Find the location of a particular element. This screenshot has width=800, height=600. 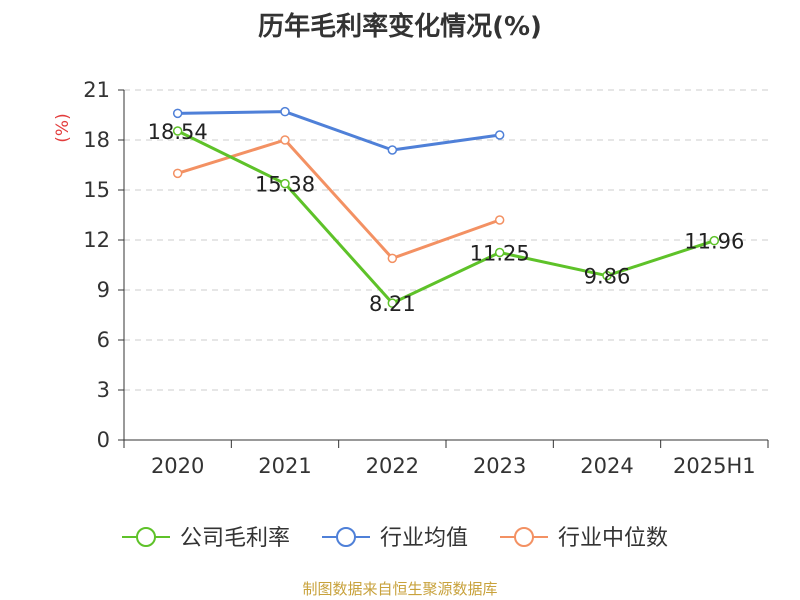

data-label: 8.21 is located at coordinates (392, 304).